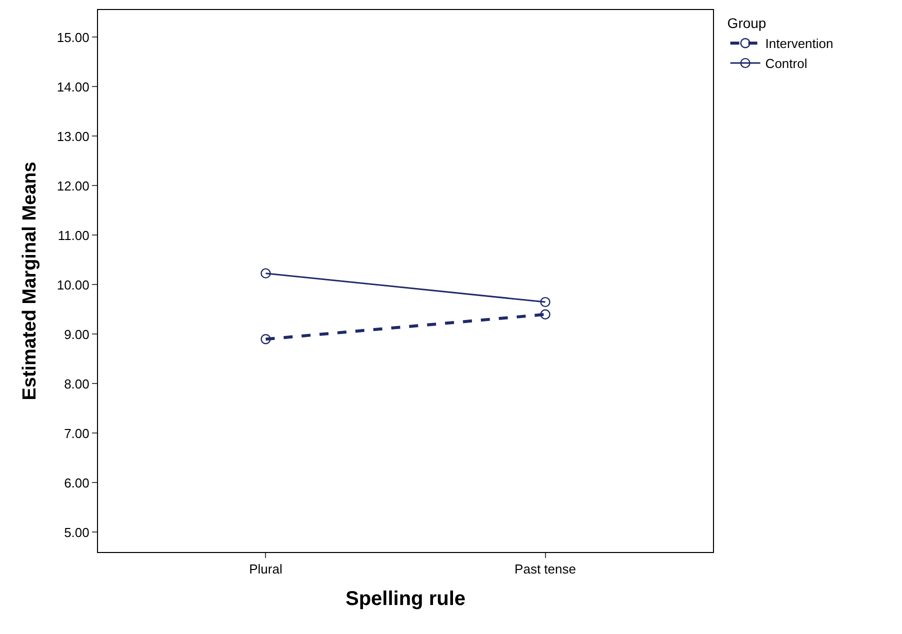 This screenshot has height=634, width=902. Describe the element at coordinates (545, 569) in the screenshot. I see `x-tick-label: Past tense` at that location.